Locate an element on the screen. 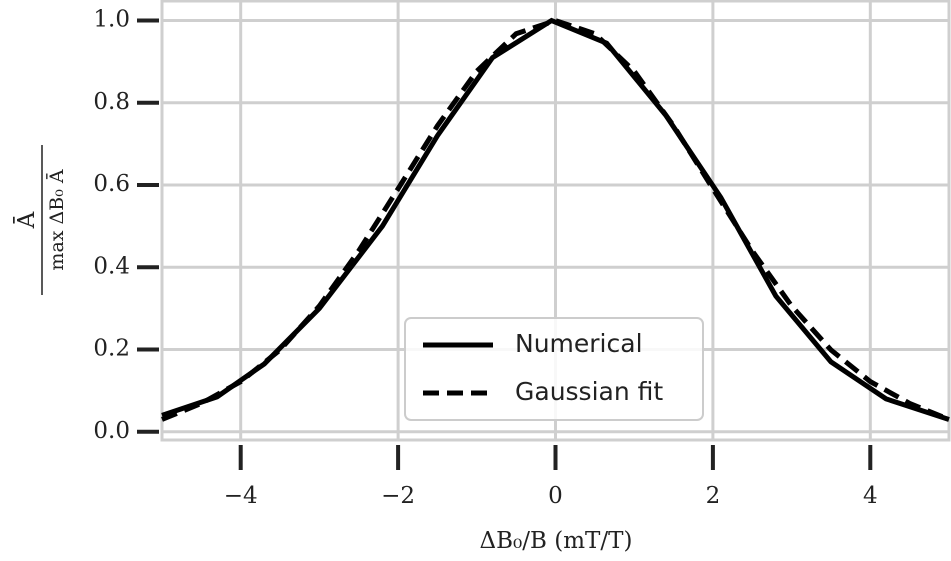 This screenshot has height=561, width=951. y-tick-label: 0.2 is located at coordinates (111, 349).